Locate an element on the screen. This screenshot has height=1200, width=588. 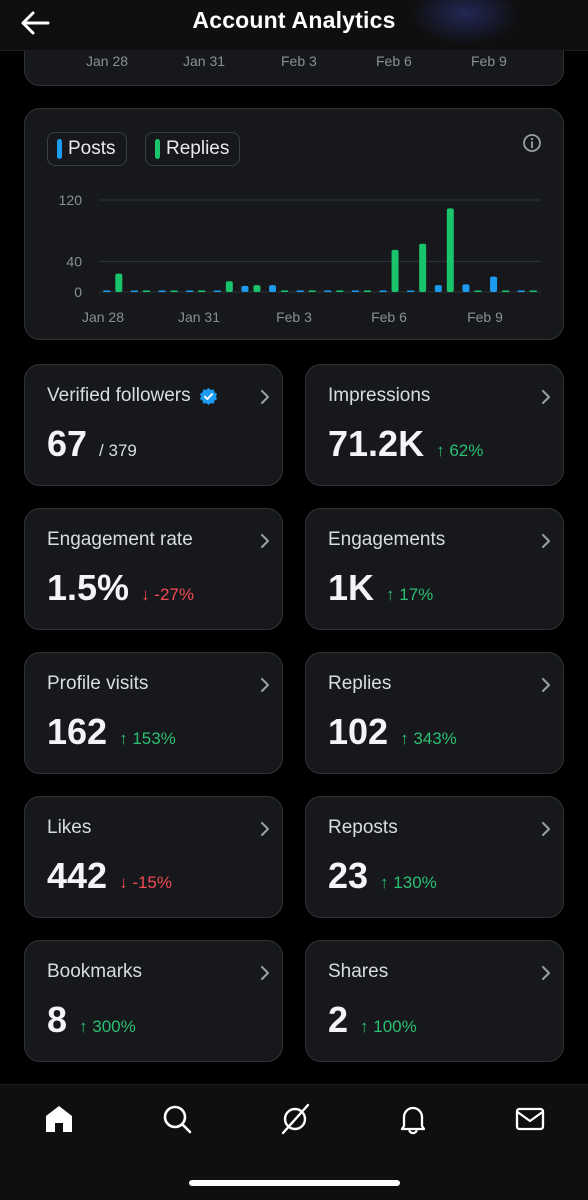
trend-down-arrow-icon: ↓ is located at coordinates (123, 882).